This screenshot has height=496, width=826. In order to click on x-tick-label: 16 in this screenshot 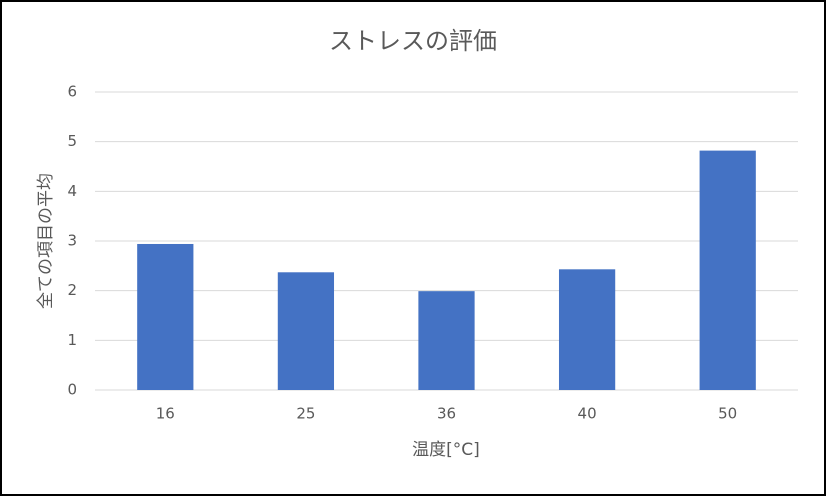, I will do `click(165, 414)`.